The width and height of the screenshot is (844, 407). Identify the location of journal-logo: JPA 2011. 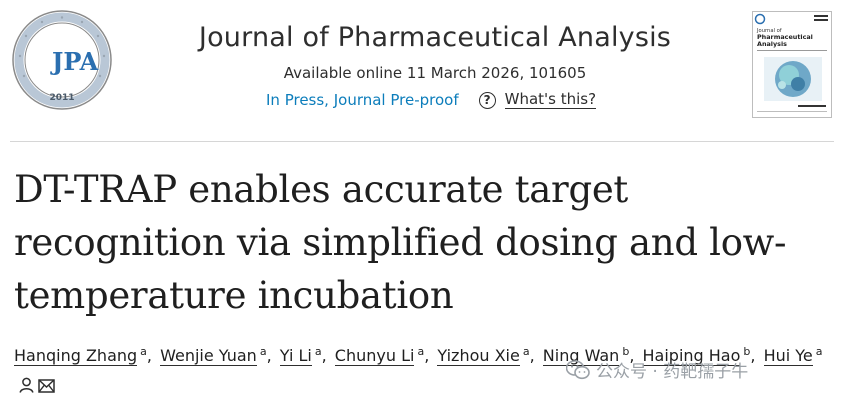
(62, 60).